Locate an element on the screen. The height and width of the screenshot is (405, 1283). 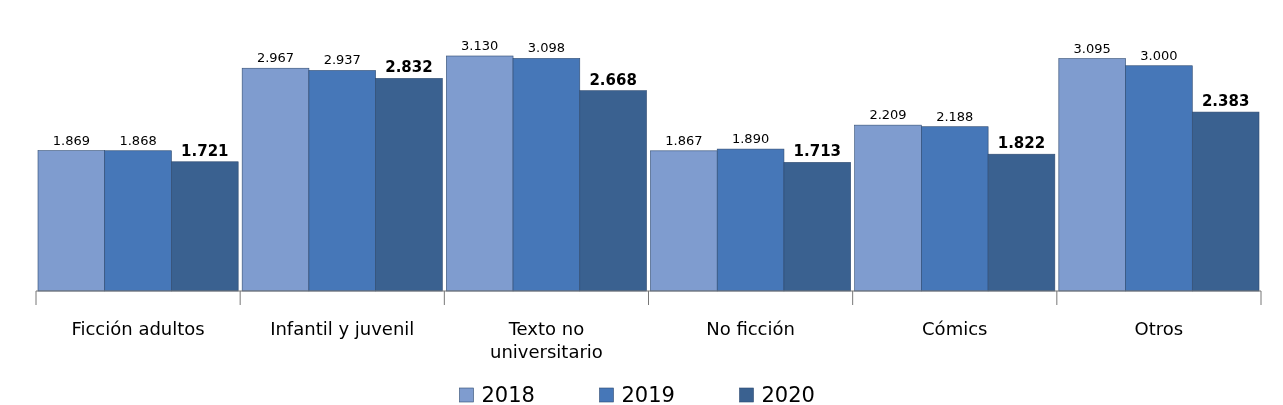
legend-label: 2019 is located at coordinates (648, 394).